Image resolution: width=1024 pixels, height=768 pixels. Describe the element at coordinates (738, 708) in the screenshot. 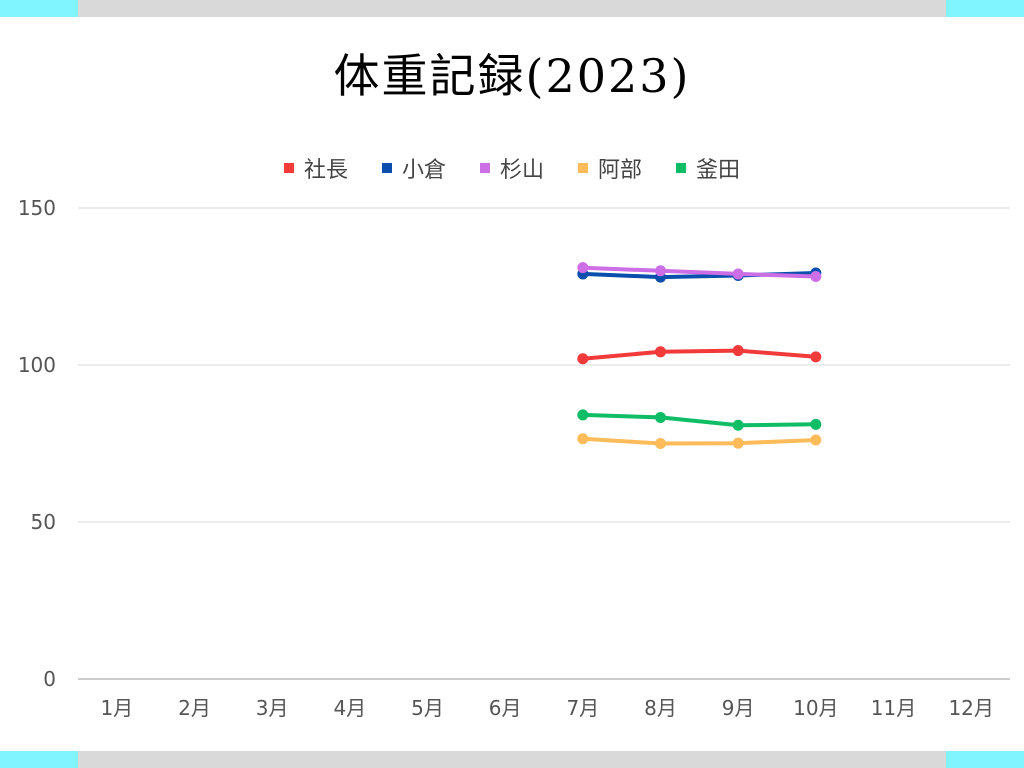

I see `x-tick-label: 9月` at that location.